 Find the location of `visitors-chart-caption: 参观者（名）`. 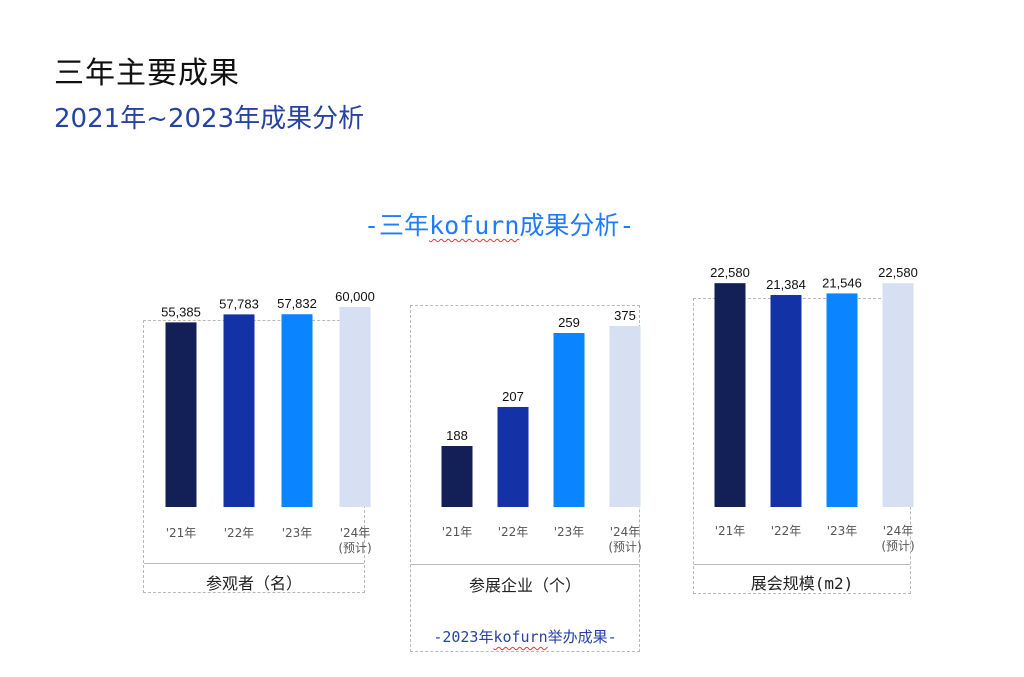

visitors-chart-caption: 参观者（名） is located at coordinates (253, 583).